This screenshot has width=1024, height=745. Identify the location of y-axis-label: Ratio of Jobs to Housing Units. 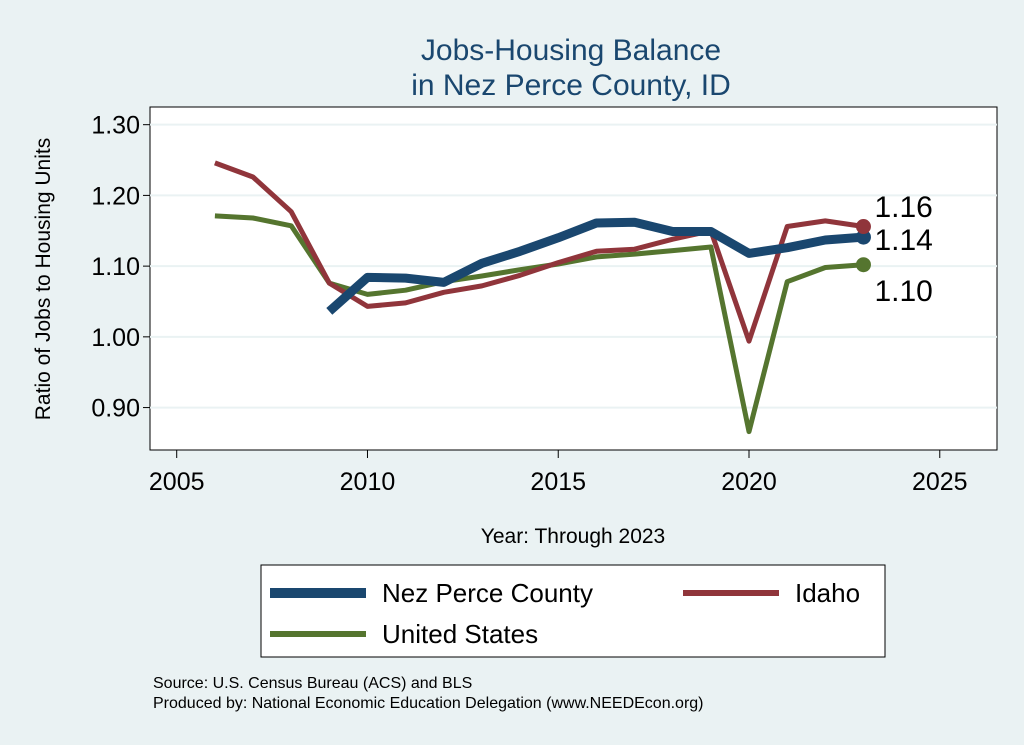
(43, 279).